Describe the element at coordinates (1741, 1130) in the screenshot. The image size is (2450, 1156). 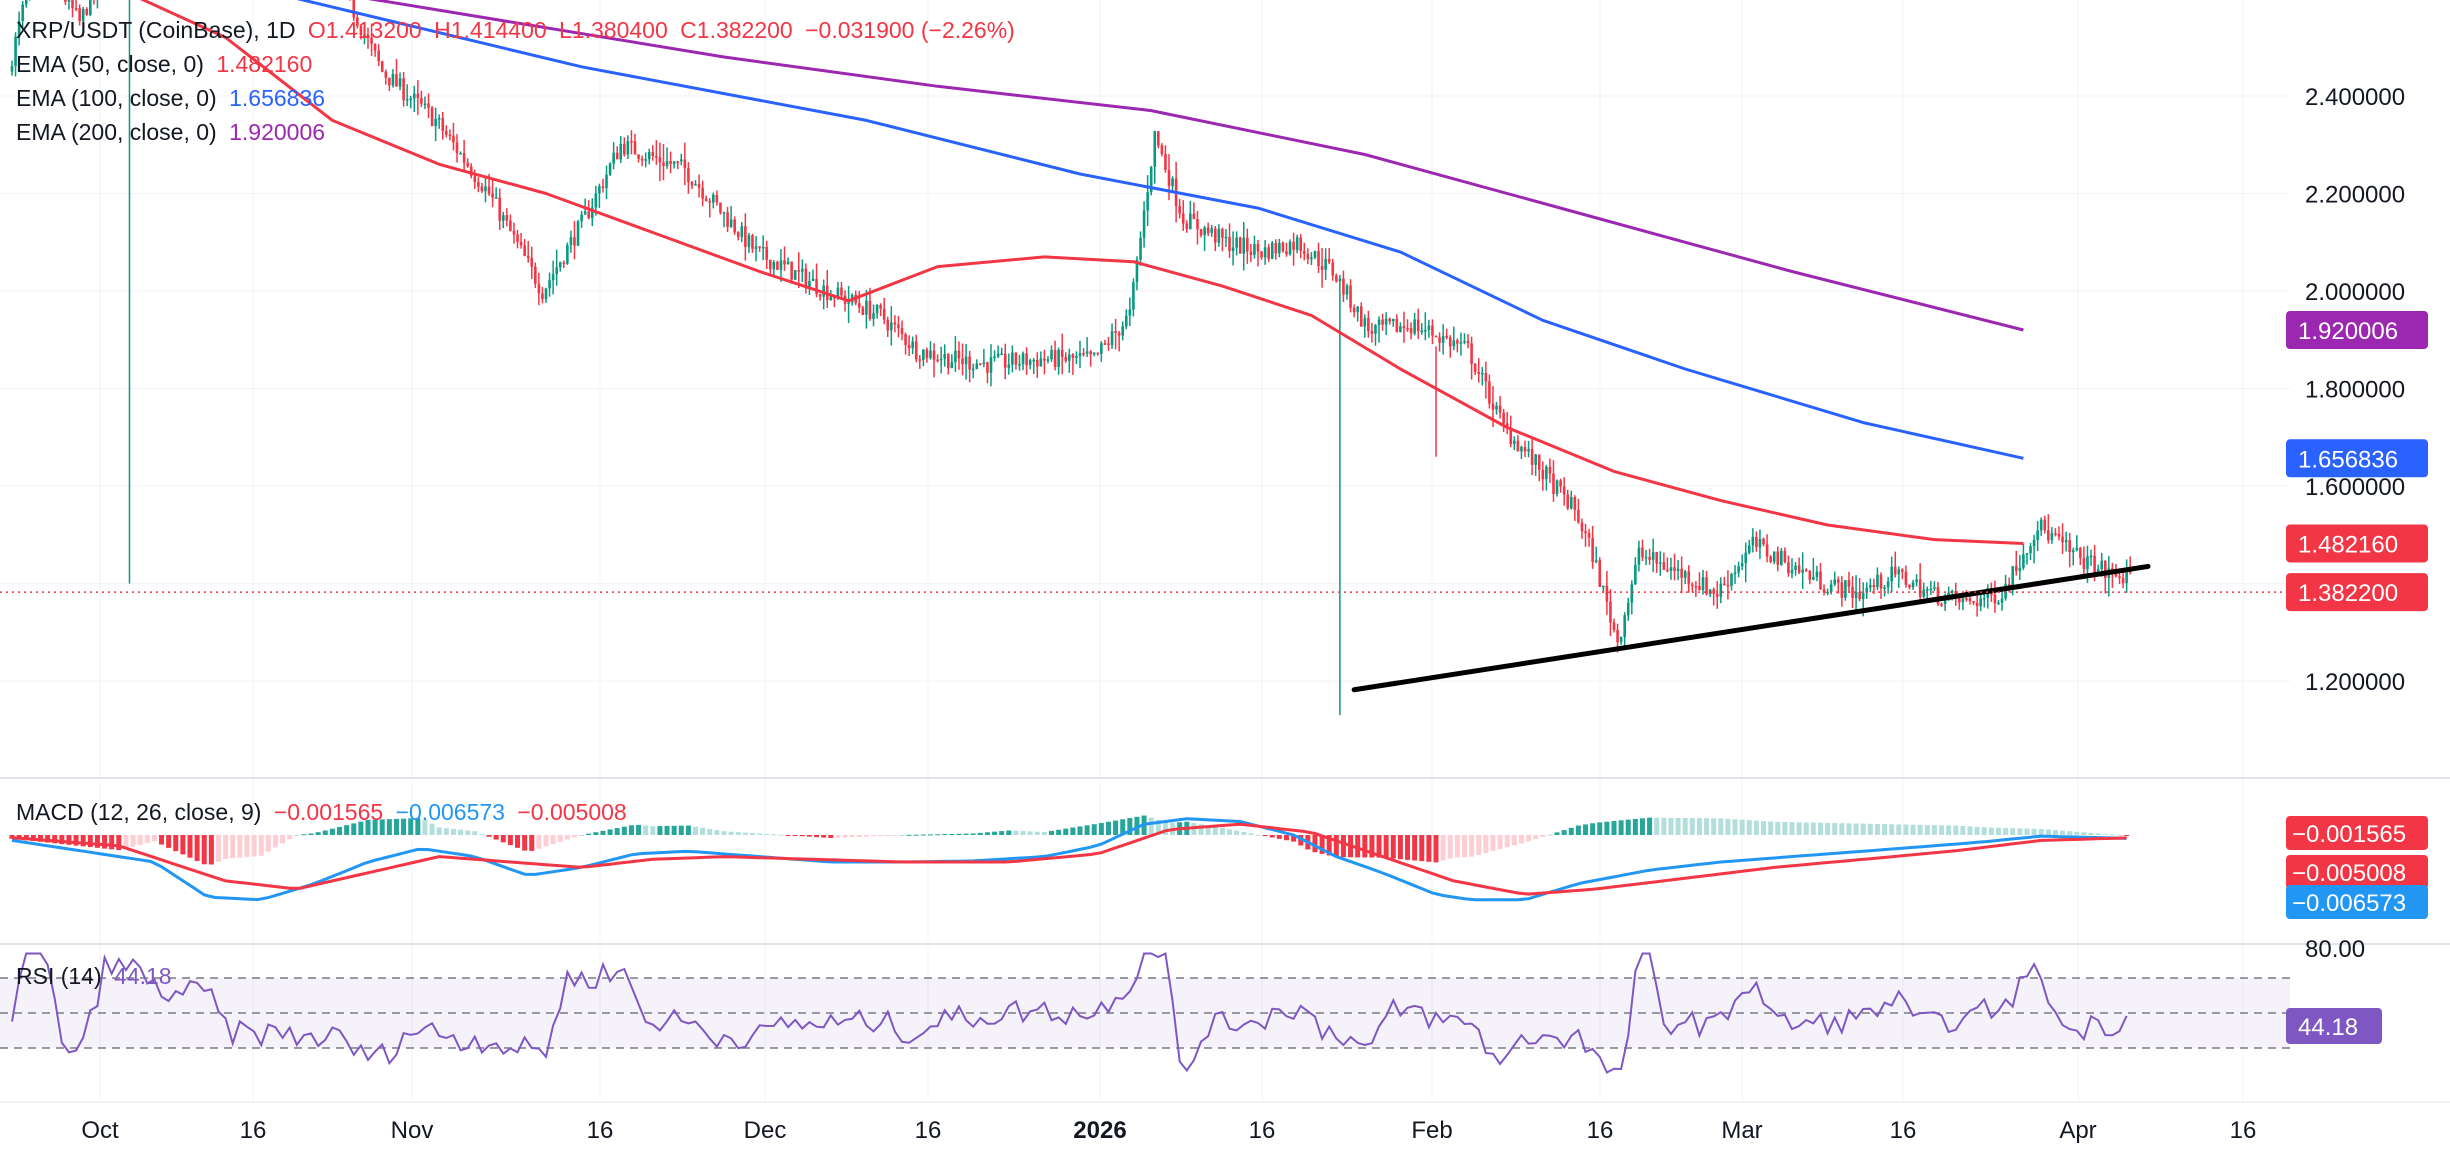
I see `time-axis-label: Mar` at that location.